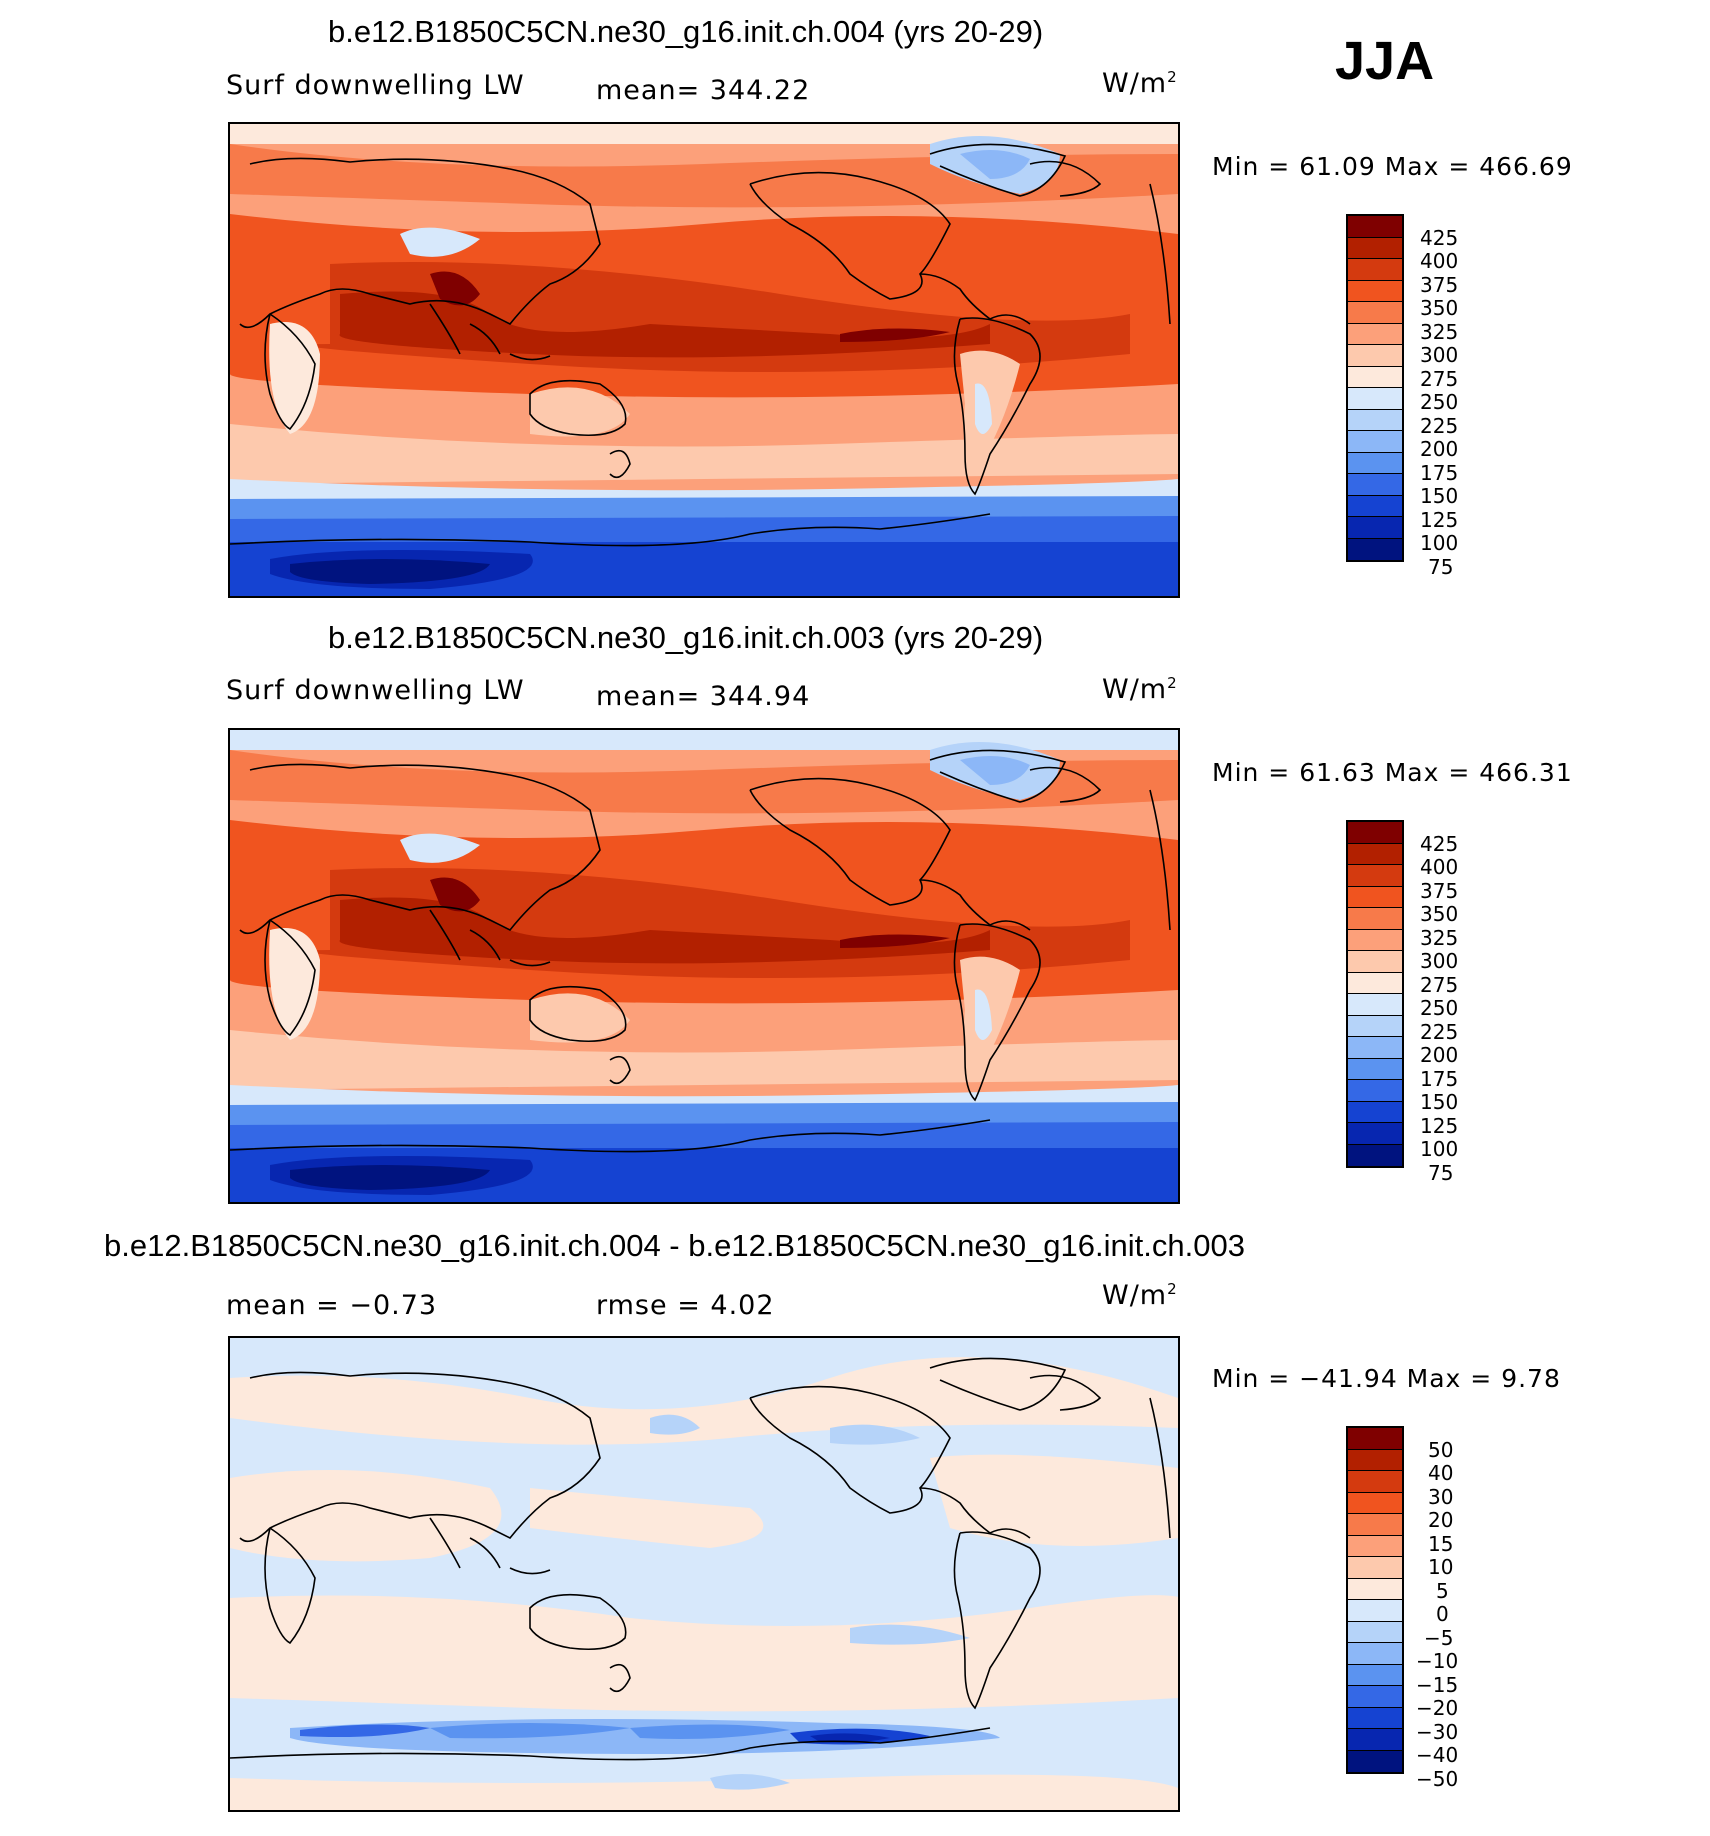  I want to click on colorbar-tick-label: 20, so click(1441, 1520).